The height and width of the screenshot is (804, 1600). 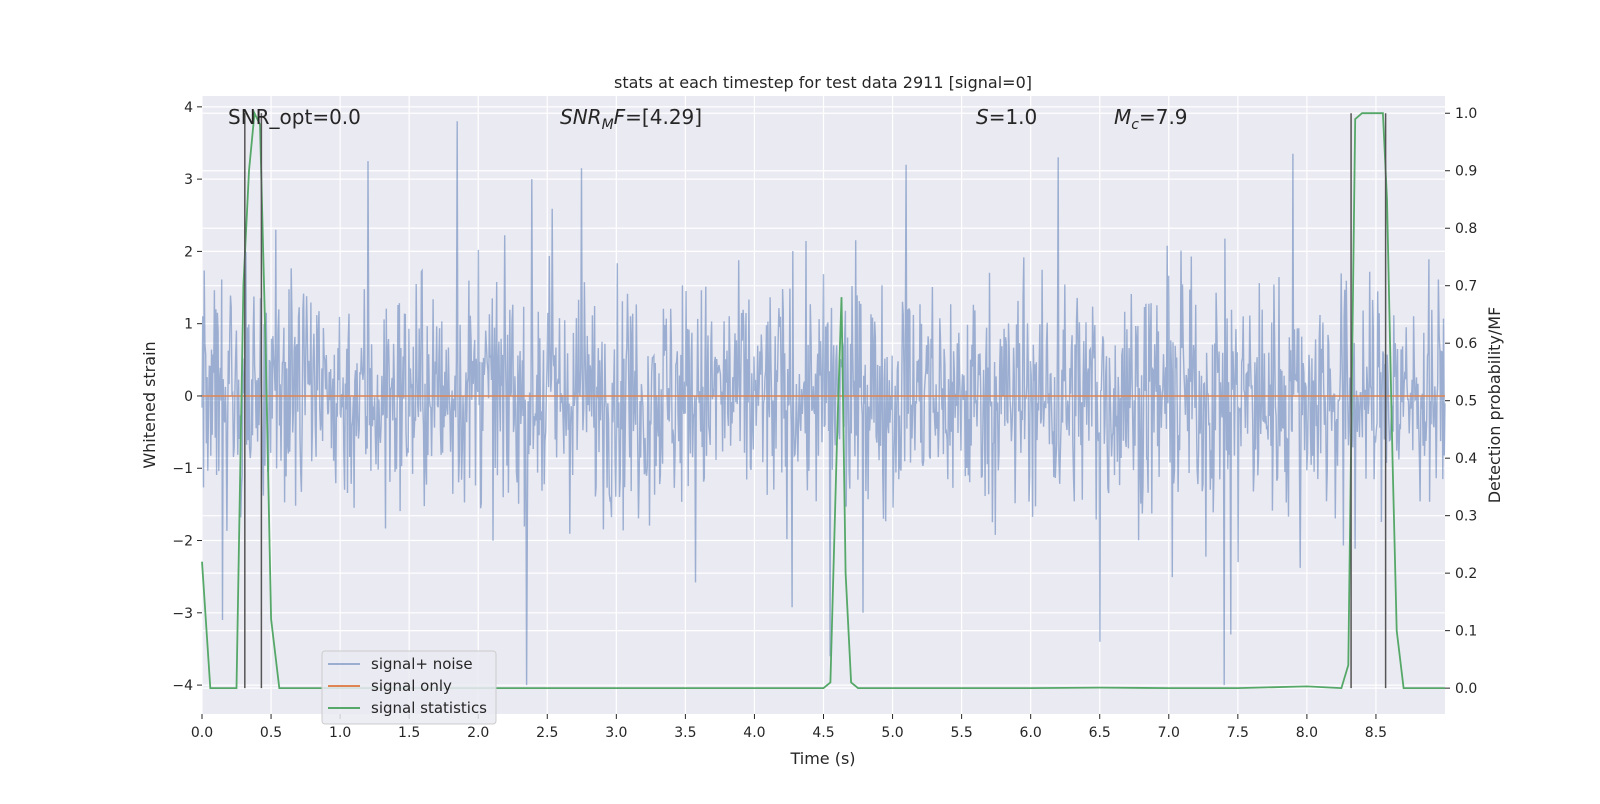 What do you see at coordinates (608, 125) in the screenshot?
I see `annotation-snr-mf-sub: M` at bounding box center [608, 125].